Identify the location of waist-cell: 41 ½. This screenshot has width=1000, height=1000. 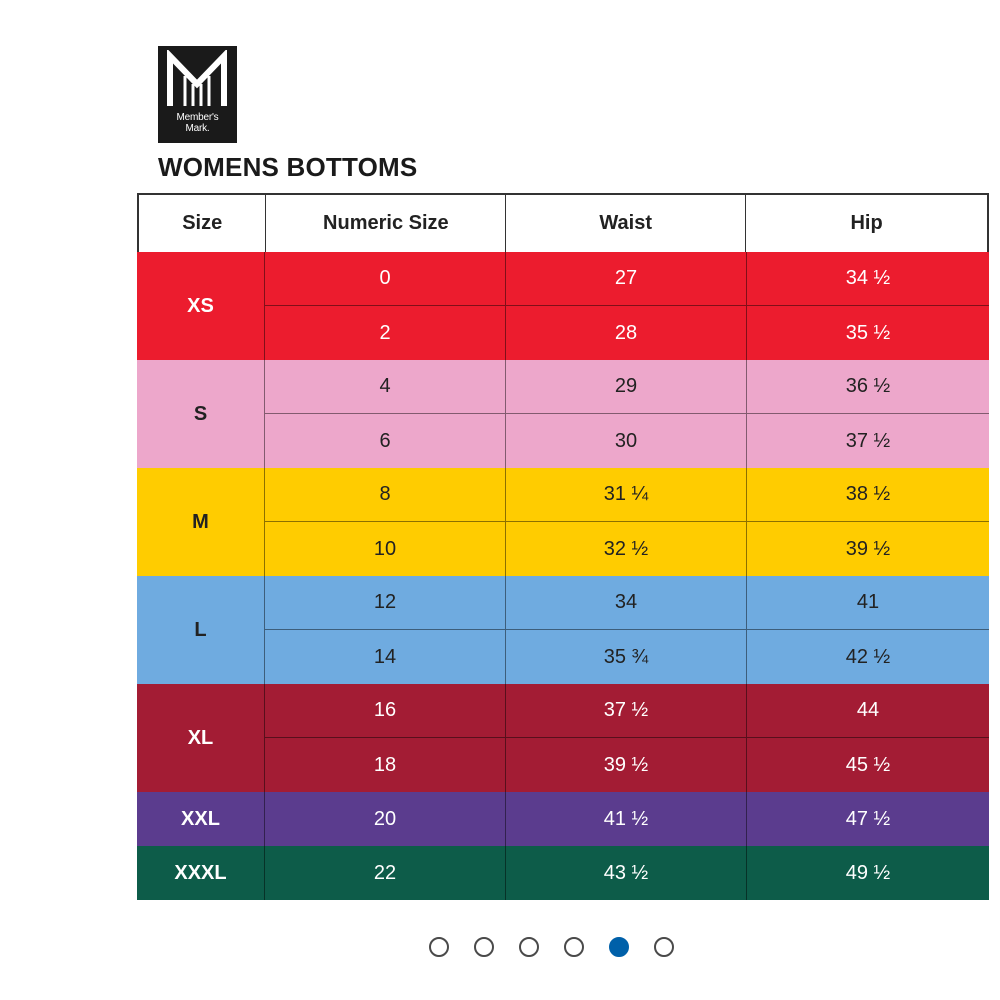
(626, 819).